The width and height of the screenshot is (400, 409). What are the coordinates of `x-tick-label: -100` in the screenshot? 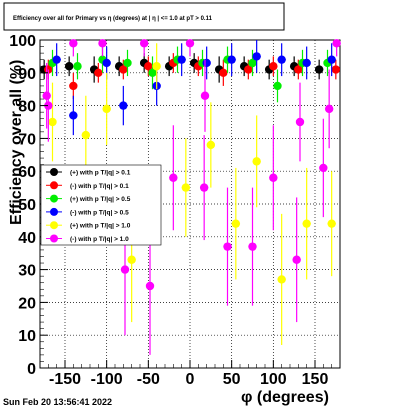 It's located at (107, 379).